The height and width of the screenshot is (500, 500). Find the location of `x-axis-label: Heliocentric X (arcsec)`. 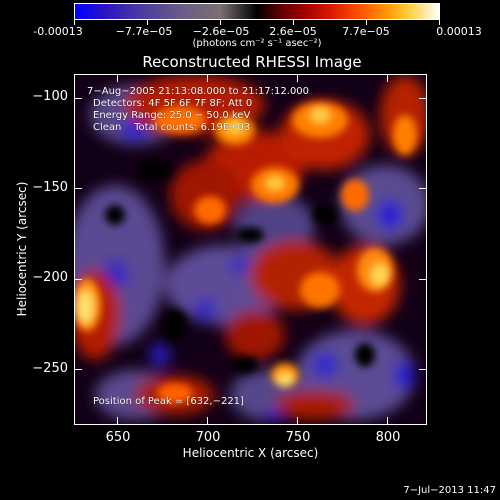

x-axis-label: Heliocentric X (arcsec) is located at coordinates (250, 453).